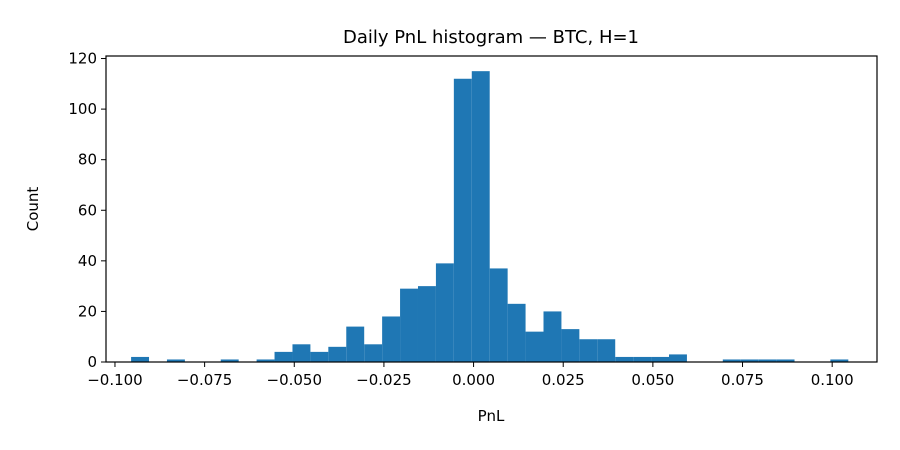 The width and height of the screenshot is (900, 450). What do you see at coordinates (491, 37) in the screenshot?
I see `chart-title: Daily PnL histogram — BTC, H=1` at bounding box center [491, 37].